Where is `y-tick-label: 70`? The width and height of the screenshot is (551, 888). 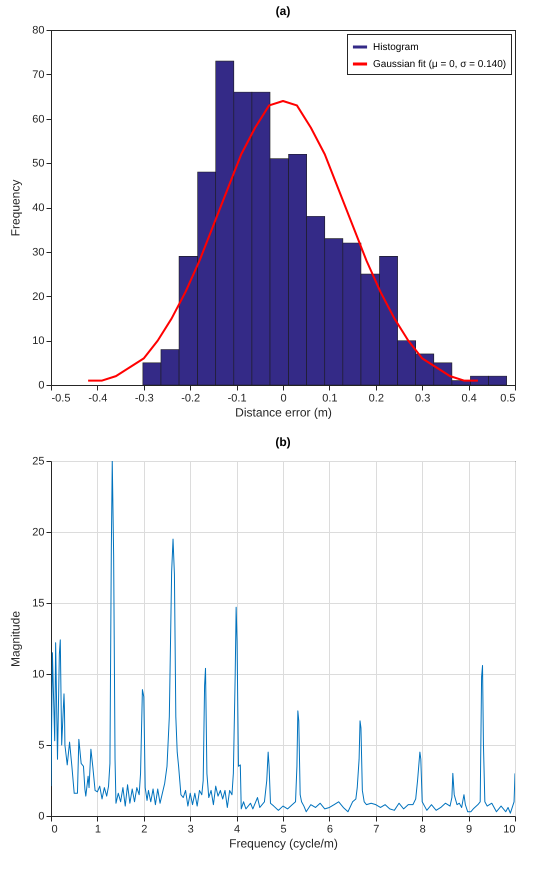
y-tick-label: 70 is located at coordinates (38, 74).